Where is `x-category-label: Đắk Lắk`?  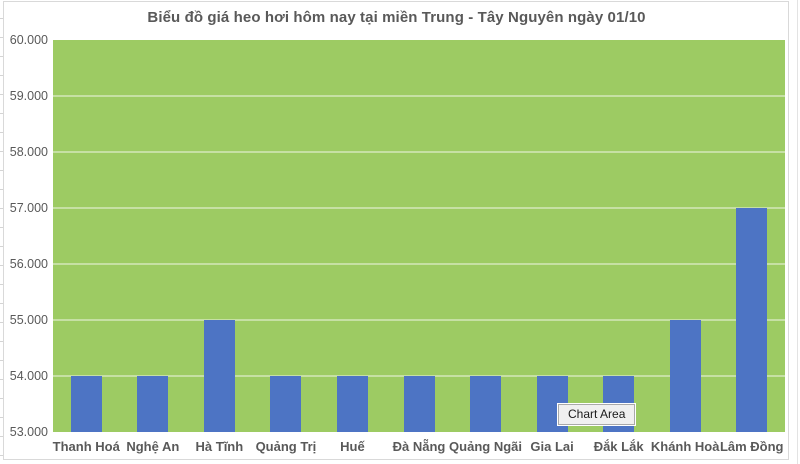
x-category-label: Đắk Lắk is located at coordinates (618, 446).